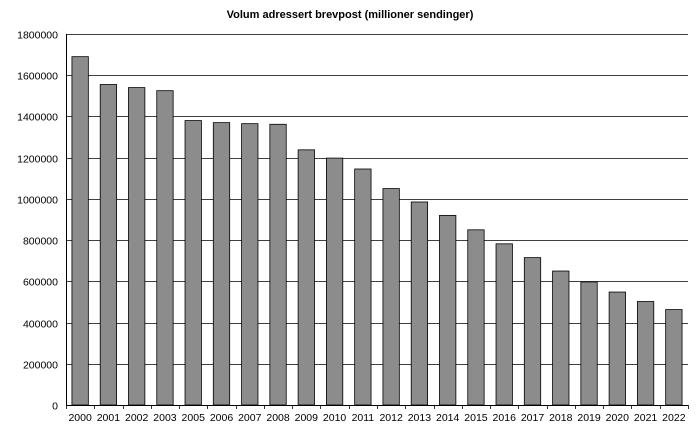  What do you see at coordinates (476, 418) in the screenshot?
I see `x-tick-label: 2015` at bounding box center [476, 418].